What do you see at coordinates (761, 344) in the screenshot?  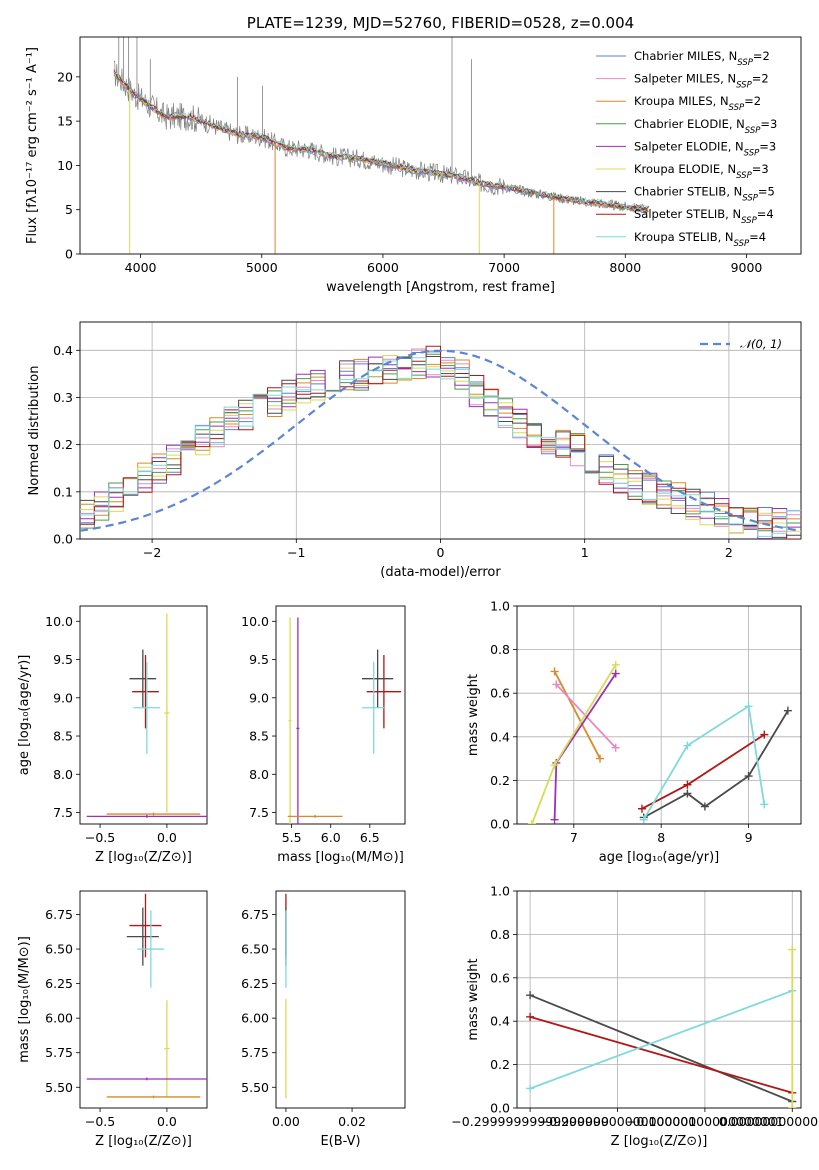 I see `legend-label: 𝒩(0, 1)` at bounding box center [761, 344].